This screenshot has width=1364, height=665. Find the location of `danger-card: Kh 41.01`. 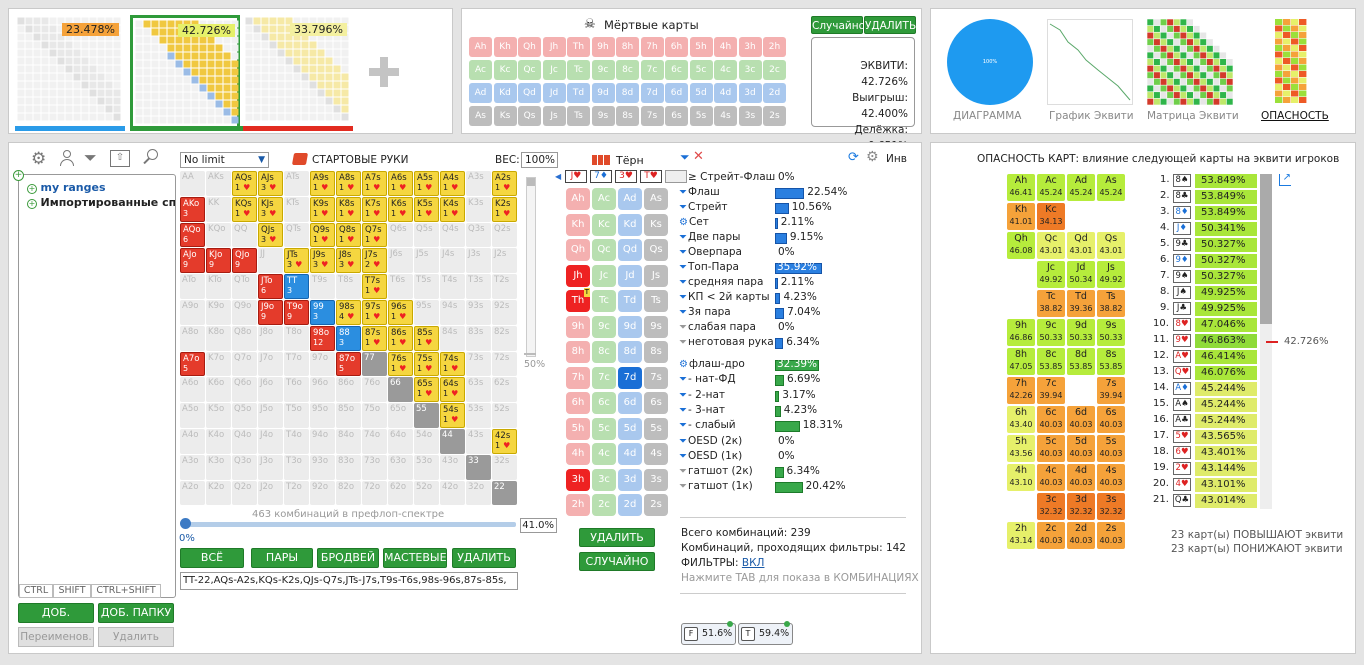

danger-card: Kh 41.01 is located at coordinates (1021, 216).